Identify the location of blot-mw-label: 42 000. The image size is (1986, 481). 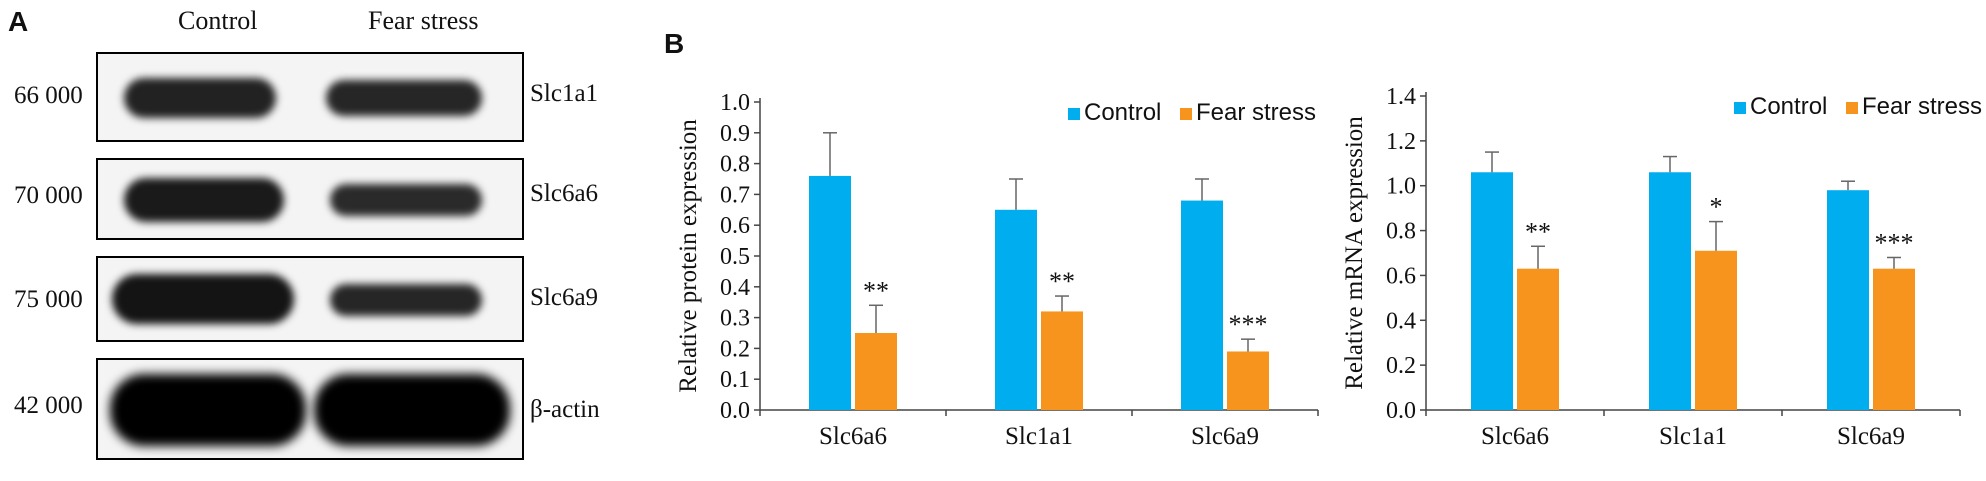
(48, 405).